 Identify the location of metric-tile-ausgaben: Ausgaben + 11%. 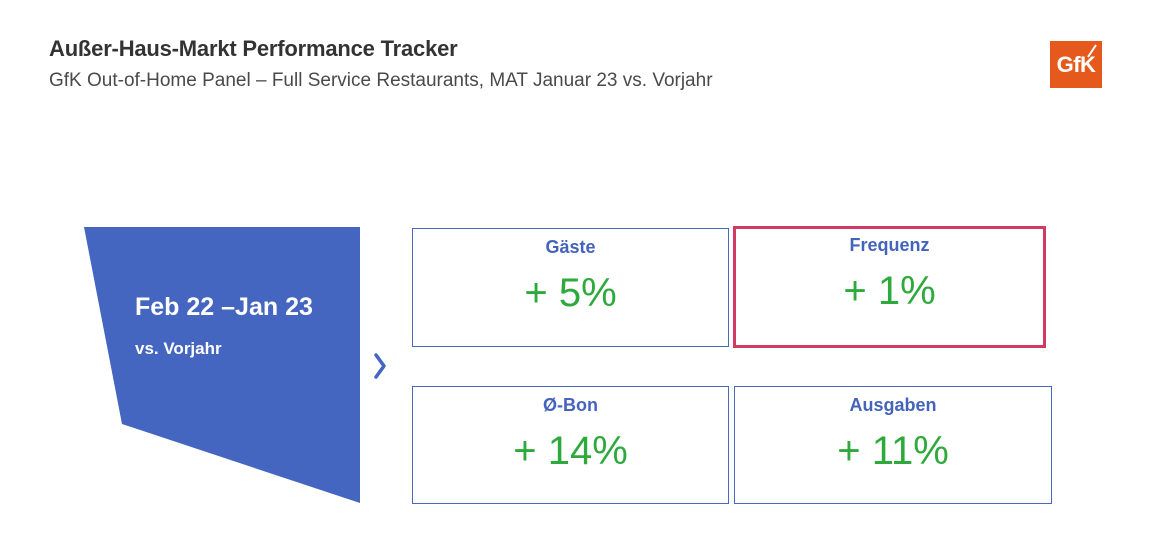
(893, 445).